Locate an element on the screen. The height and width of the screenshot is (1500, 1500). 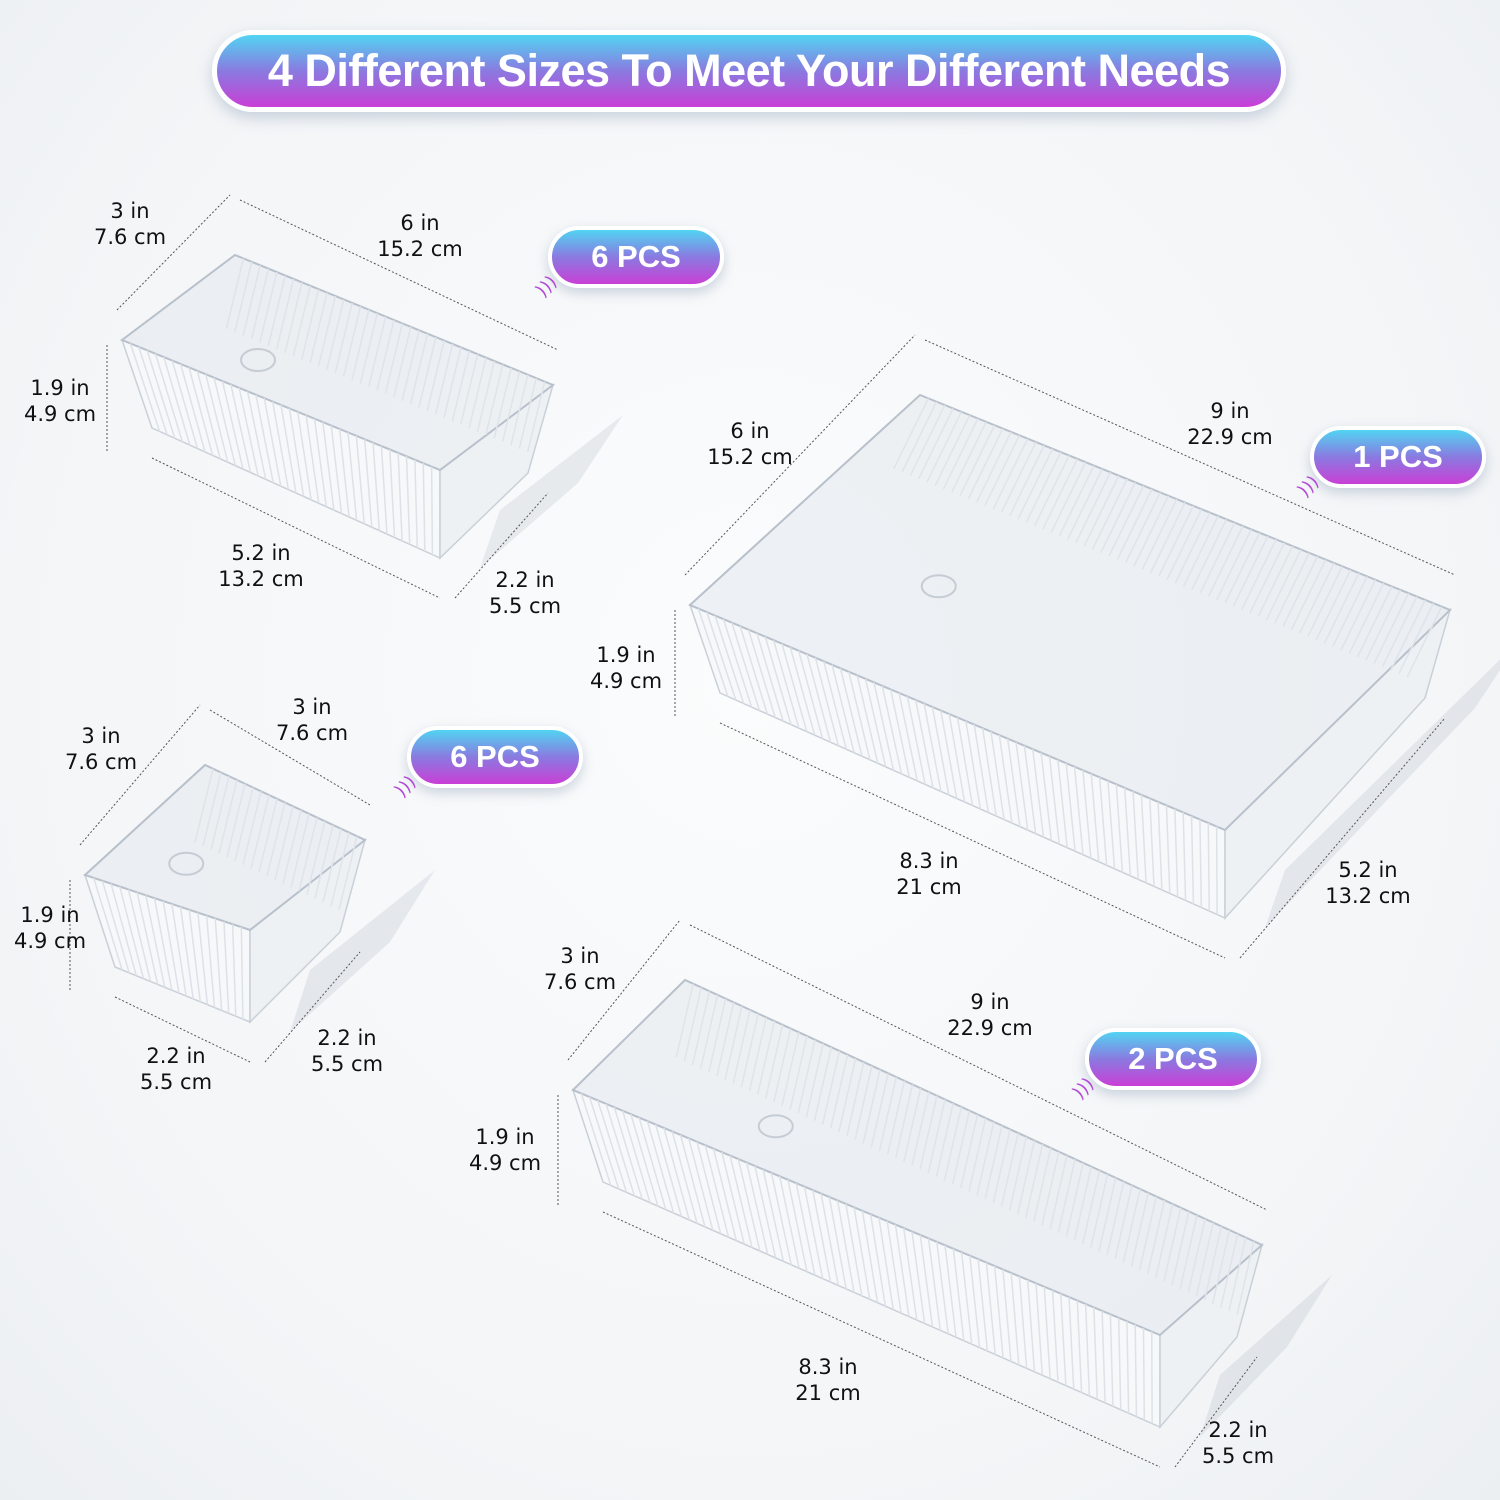
quantity-badge-small-rect: 6 PCS is located at coordinates (636, 257).